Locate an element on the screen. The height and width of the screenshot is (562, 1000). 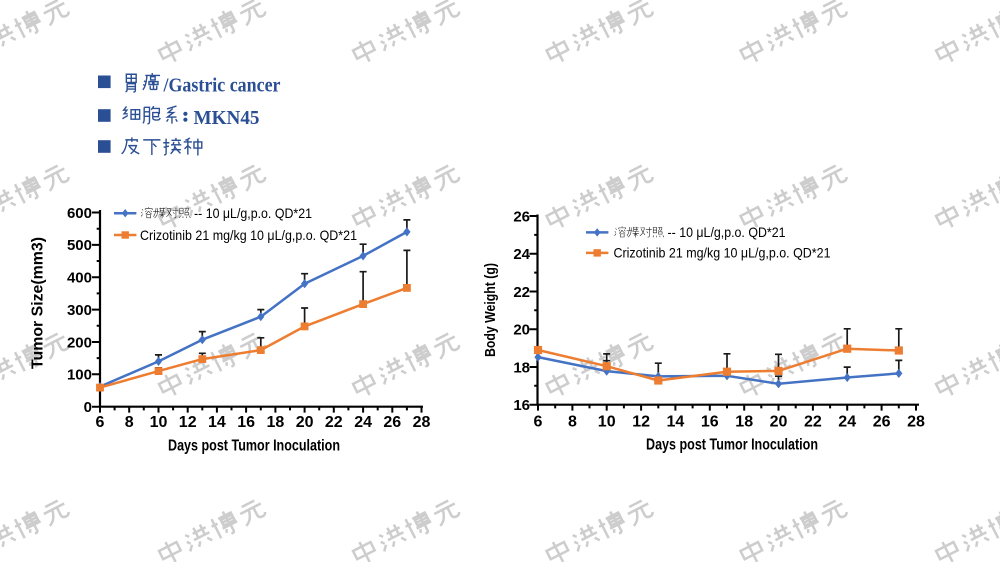
svg-text: MKN45 is located at coordinates (227, 118).